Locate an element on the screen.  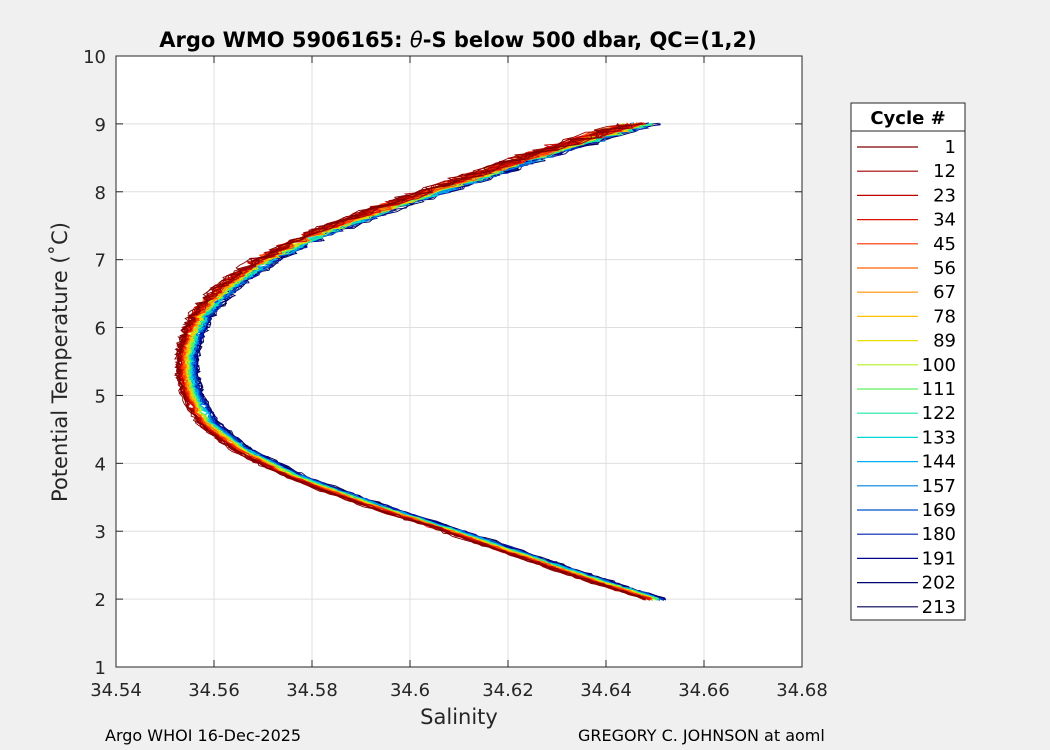
legend-label: 100 is located at coordinates (939, 365).